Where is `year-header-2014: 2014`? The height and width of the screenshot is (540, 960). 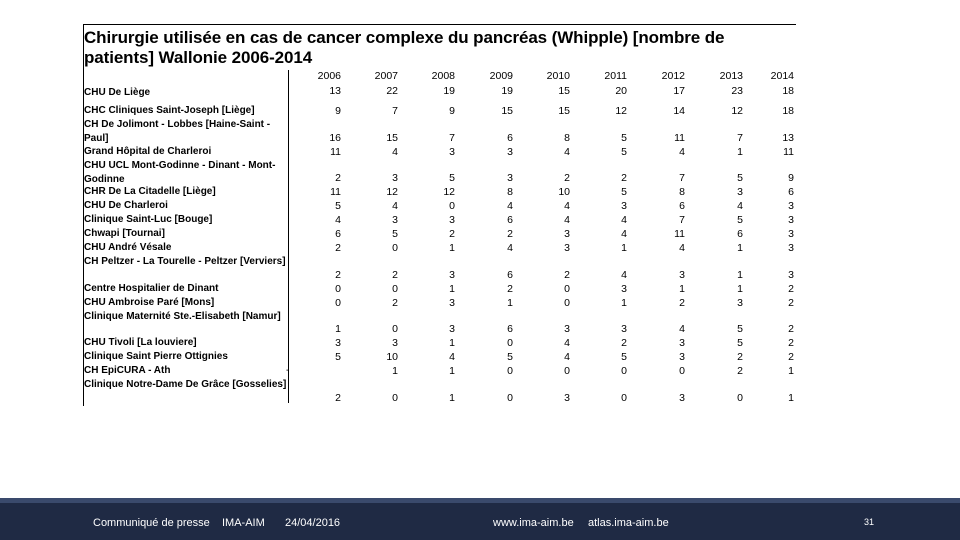 year-header-2014: 2014 is located at coordinates (782, 76).